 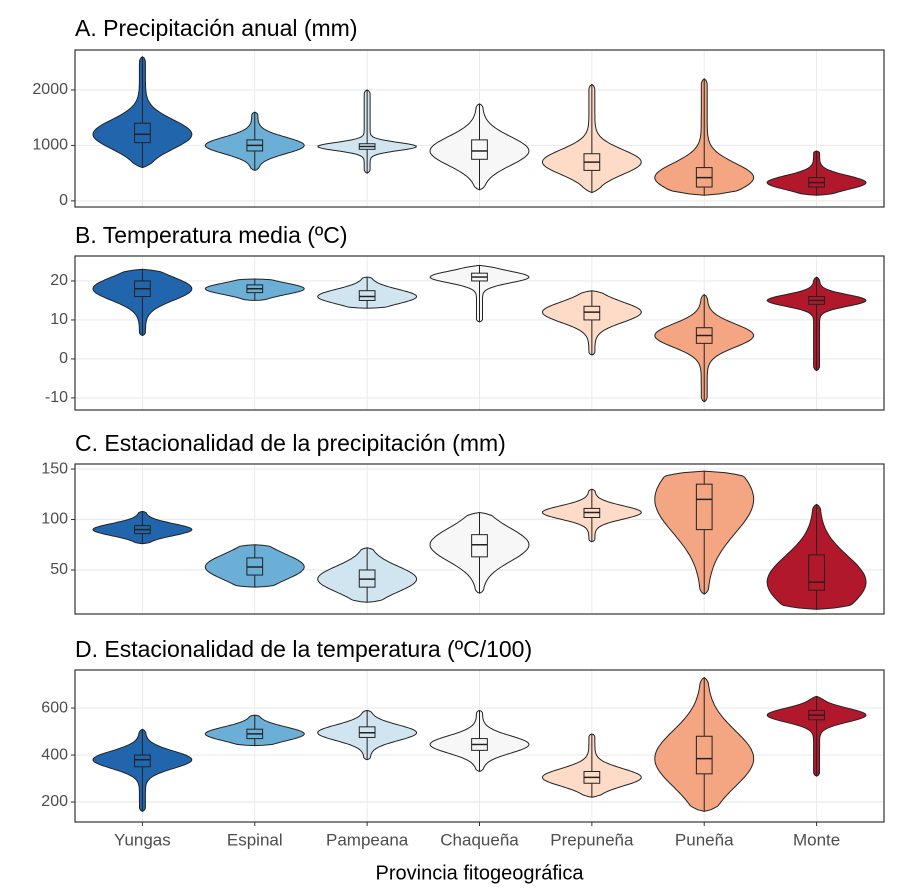 What do you see at coordinates (142, 839) in the screenshot?
I see `x-tick-label: Yungas` at bounding box center [142, 839].